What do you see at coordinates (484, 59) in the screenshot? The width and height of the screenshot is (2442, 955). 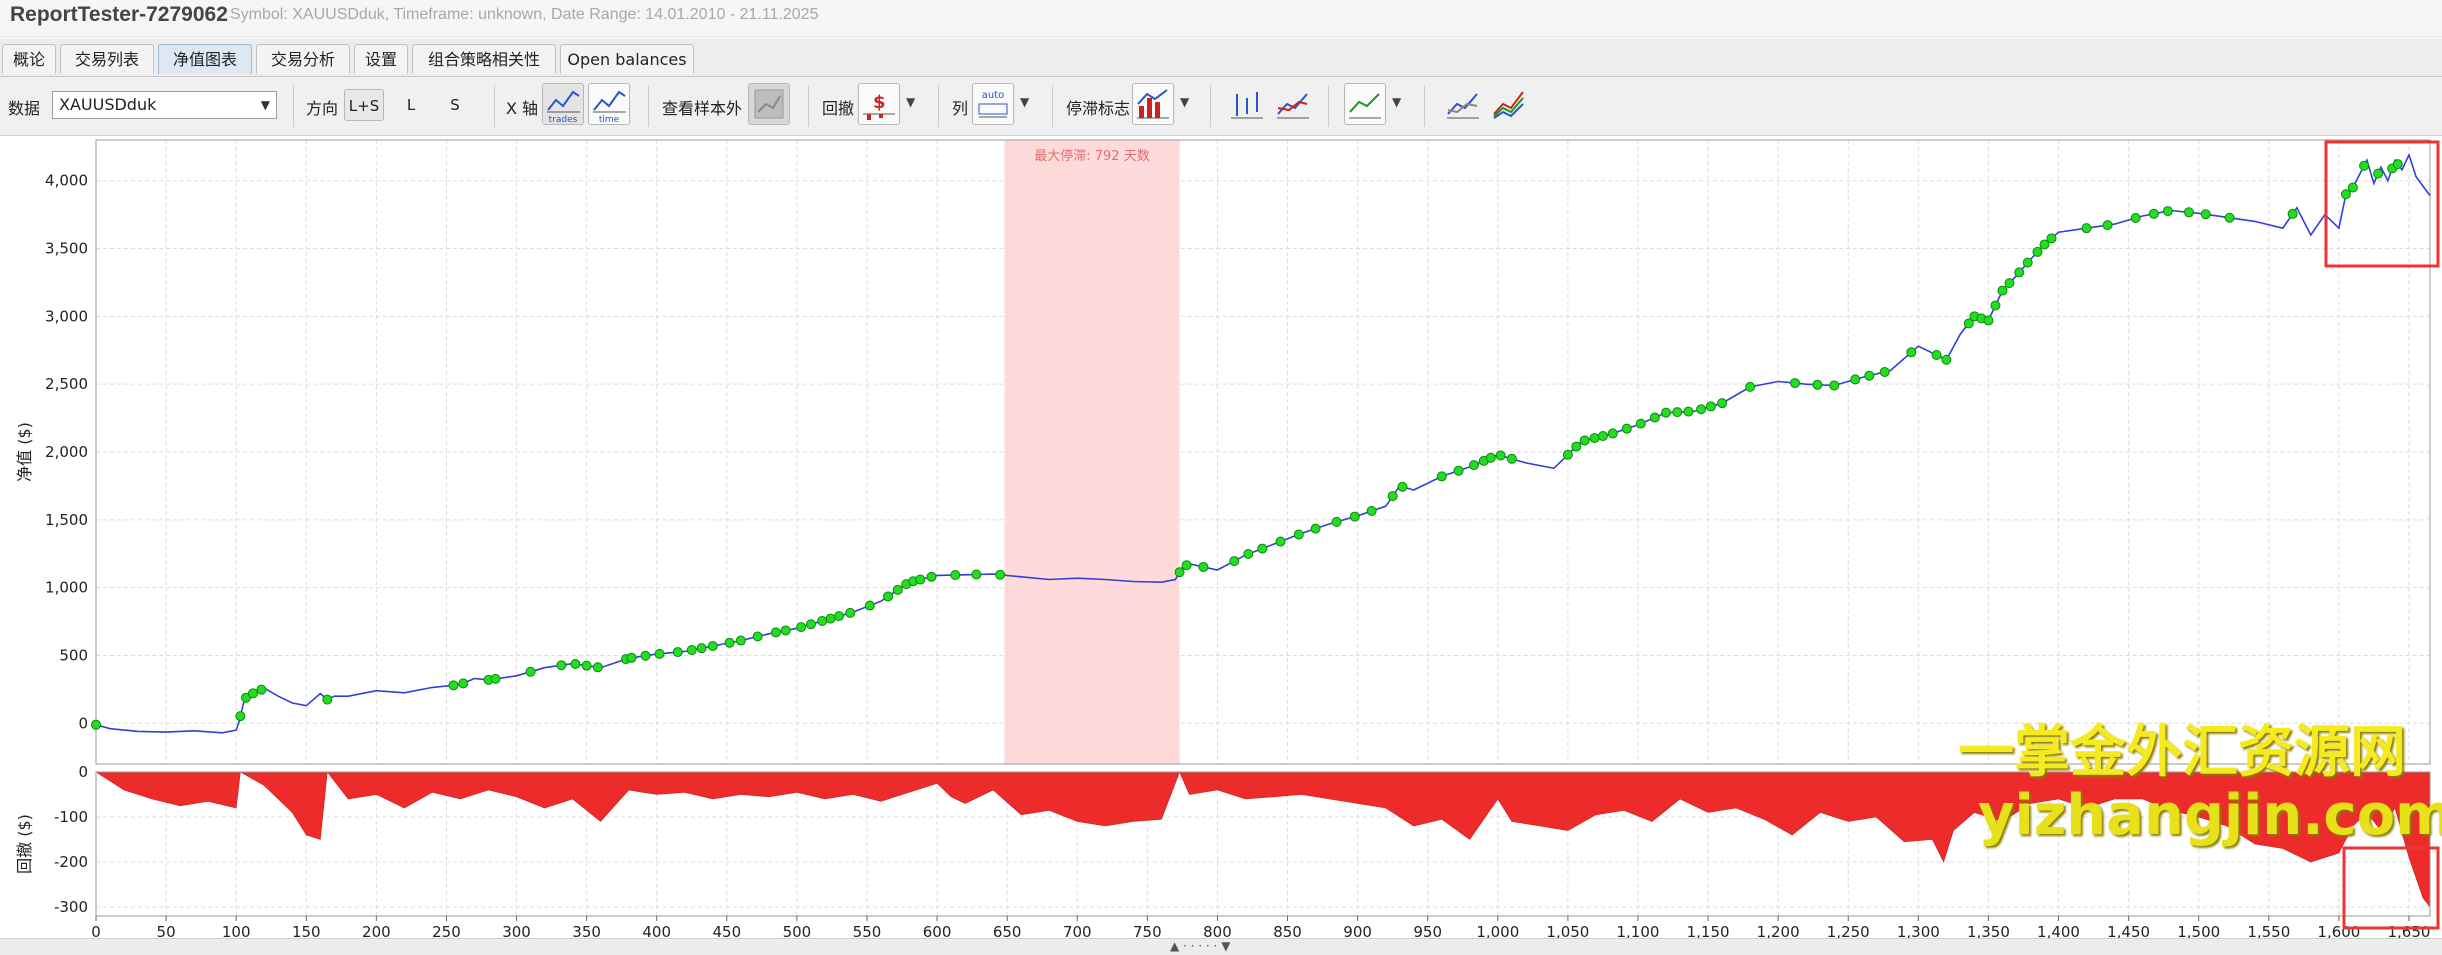 I see `tab-portfolio-correlation: 组合策略相关性` at bounding box center [484, 59].